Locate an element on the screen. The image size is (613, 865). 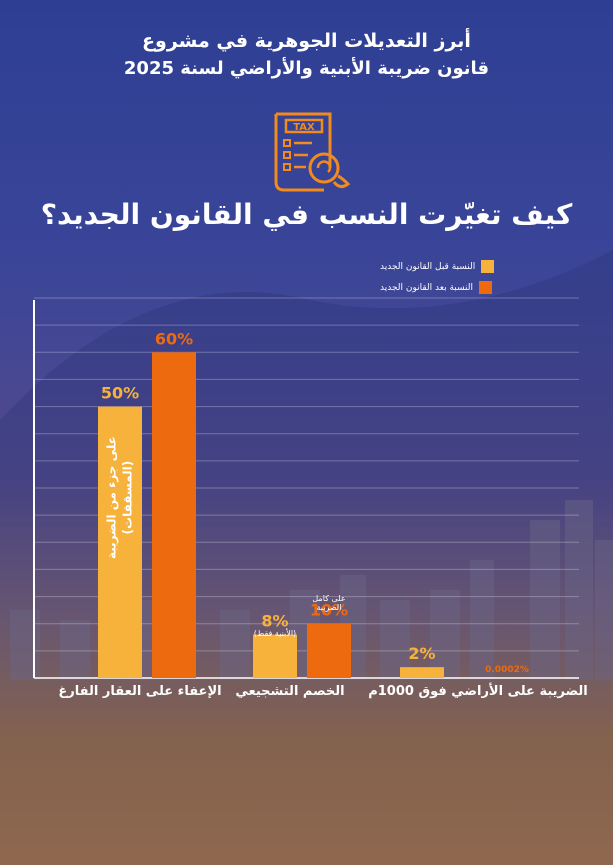
bar-exemption-after is located at coordinates (174, 515).